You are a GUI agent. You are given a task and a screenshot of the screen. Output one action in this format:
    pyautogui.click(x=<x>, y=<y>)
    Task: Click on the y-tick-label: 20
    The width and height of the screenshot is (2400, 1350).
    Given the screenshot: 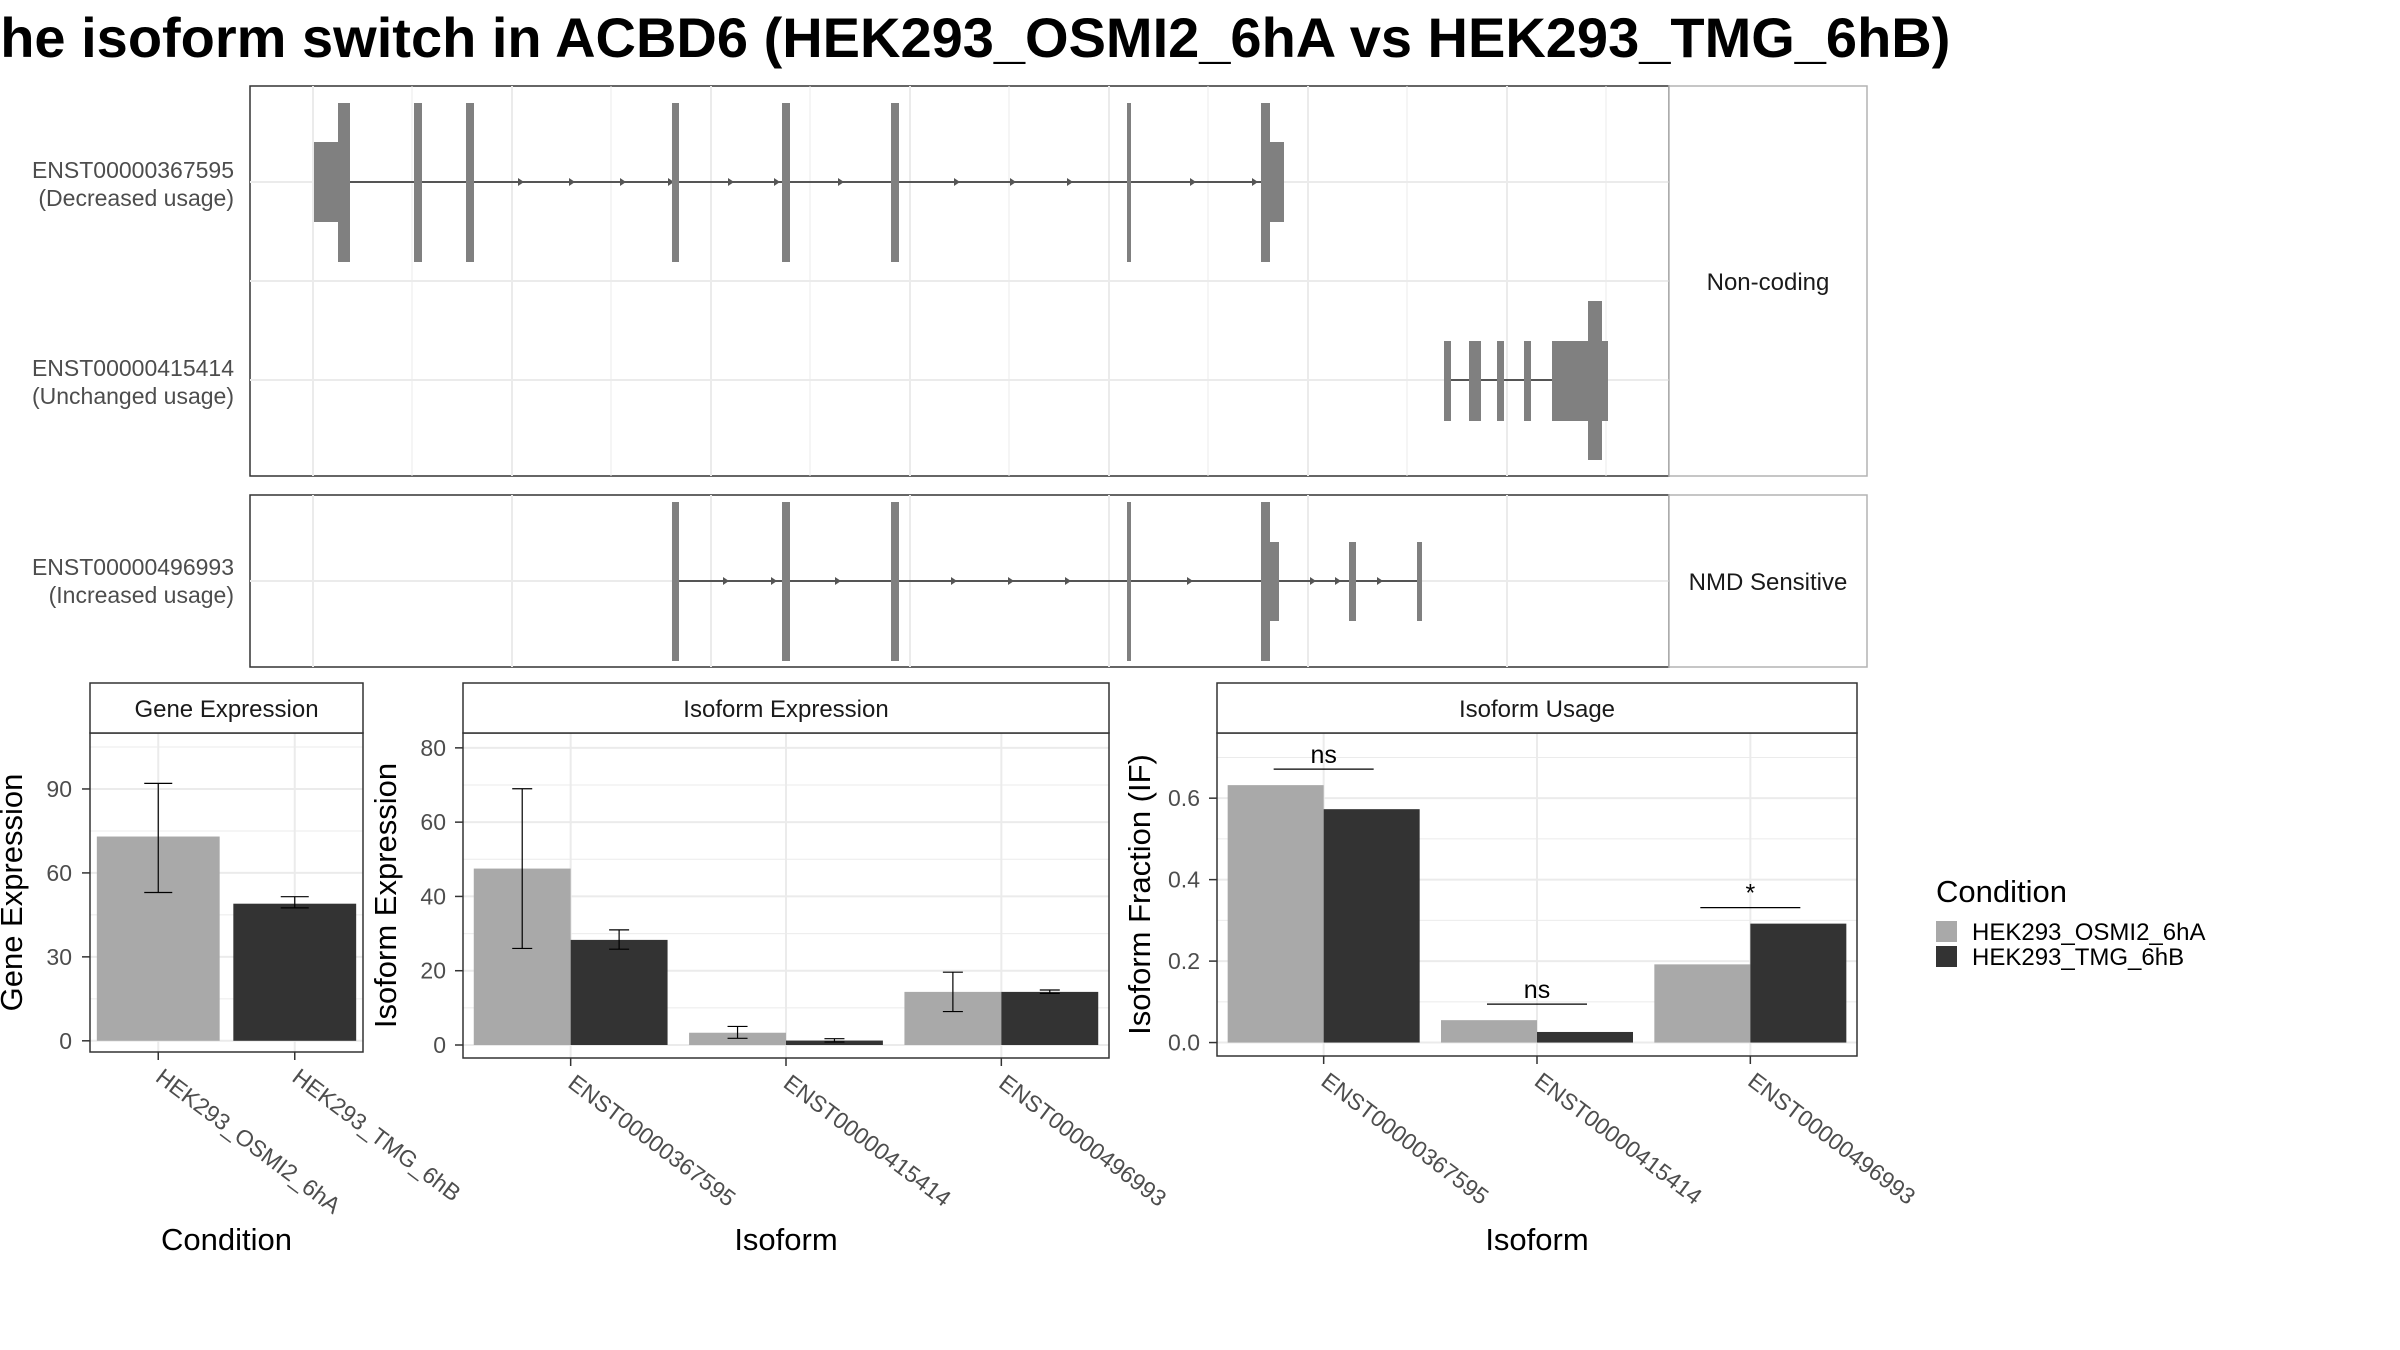 What is the action you would take?
    pyautogui.click(x=433, y=971)
    